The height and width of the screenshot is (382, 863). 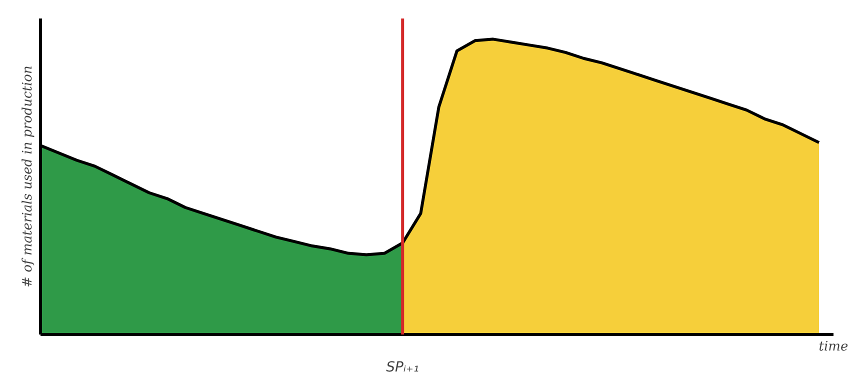 I want to click on y-axis-title: # of materials used in production, so click(x=28, y=177).